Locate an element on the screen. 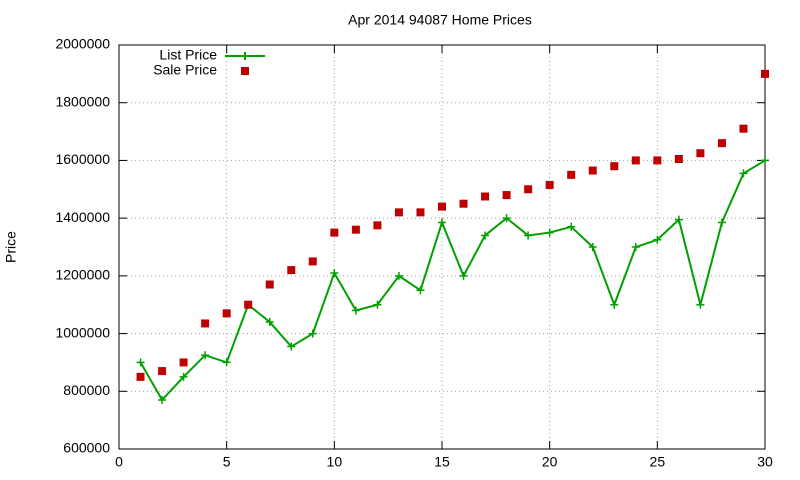 The image size is (800, 480). chart-title: Apr 2014 94087 Home Prices is located at coordinates (440, 20).